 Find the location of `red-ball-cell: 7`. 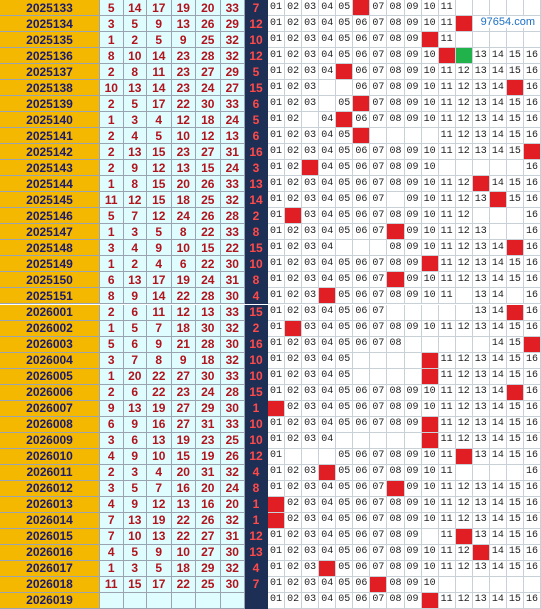

red-ball-cell: 7 is located at coordinates (159, 488).